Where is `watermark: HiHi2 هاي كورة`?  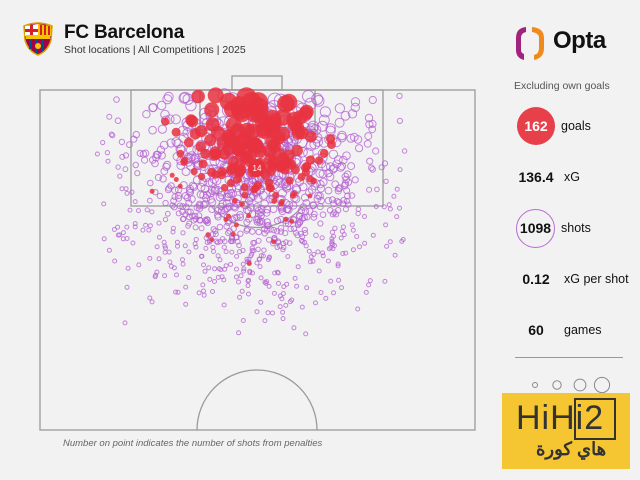 watermark: HiHi2 هاي كورة is located at coordinates (566, 431).